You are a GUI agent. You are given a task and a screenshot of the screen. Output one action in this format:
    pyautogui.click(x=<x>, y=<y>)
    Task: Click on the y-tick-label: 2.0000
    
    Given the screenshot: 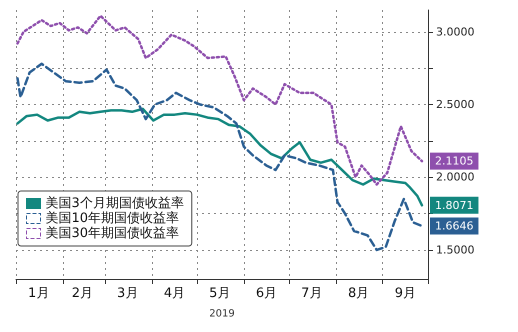 What is the action you would take?
    pyautogui.click(x=455, y=177)
    